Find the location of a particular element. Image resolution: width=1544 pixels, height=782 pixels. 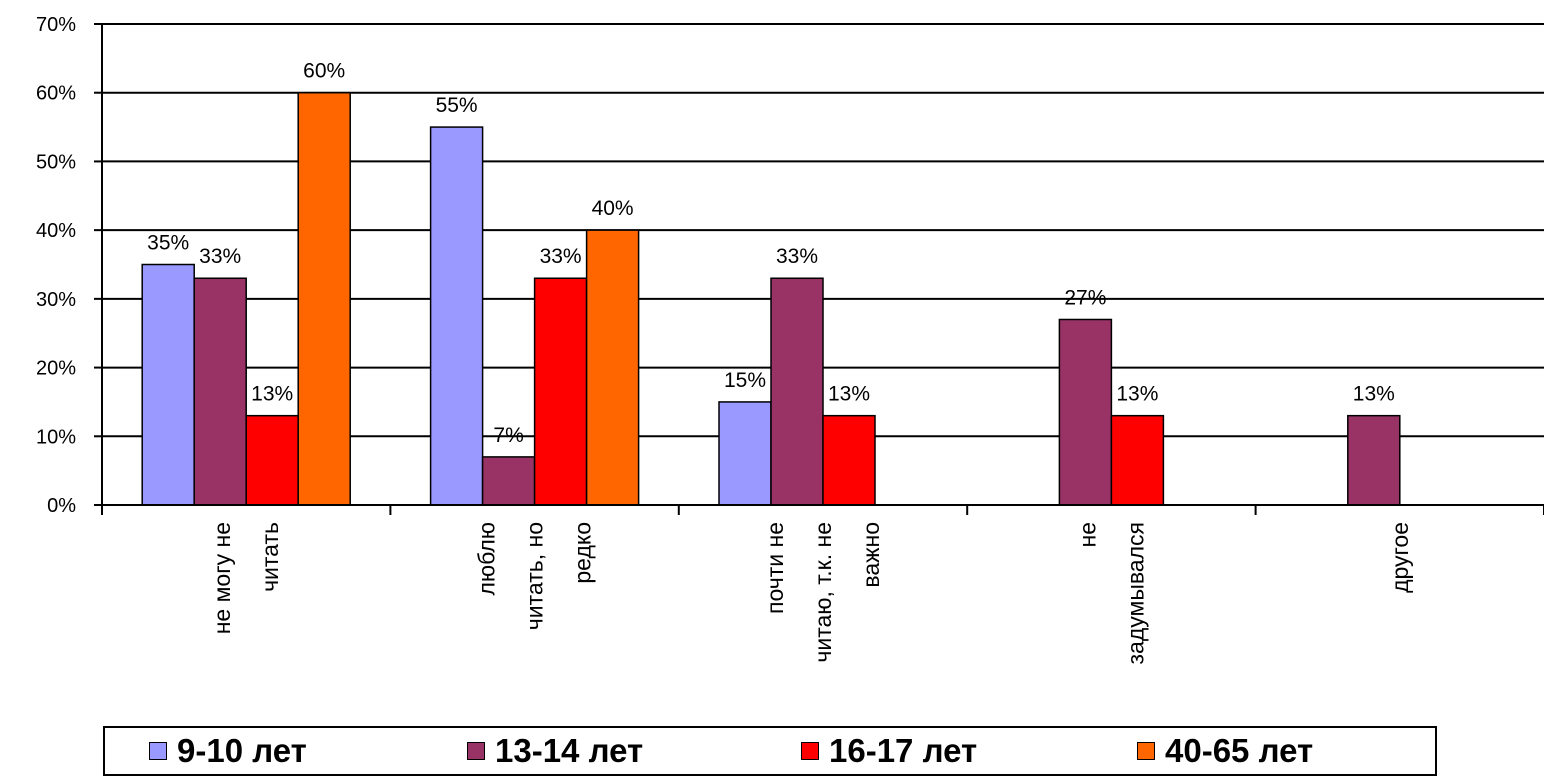

legend-label-series-4: 40-65 лет is located at coordinates (1239, 750).